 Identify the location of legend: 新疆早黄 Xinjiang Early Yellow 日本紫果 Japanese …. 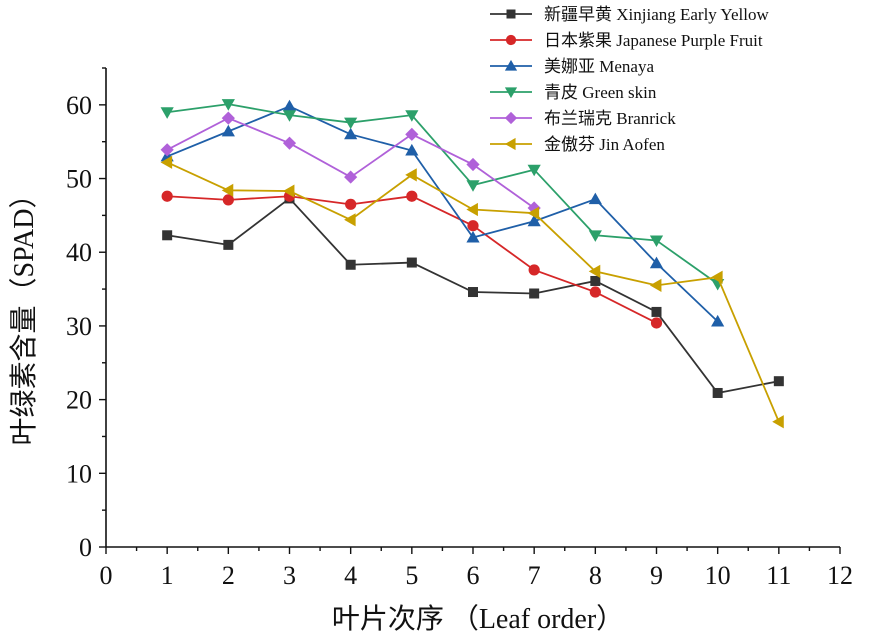
(629, 79).